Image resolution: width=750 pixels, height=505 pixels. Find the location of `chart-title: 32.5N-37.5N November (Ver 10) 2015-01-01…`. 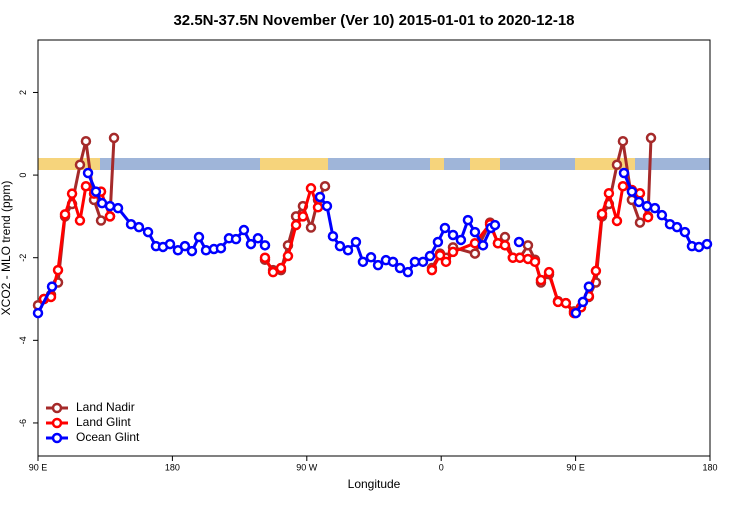

chart-title: 32.5N-37.5N November (Ver 10) 2015-01-01… is located at coordinates (373, 20).